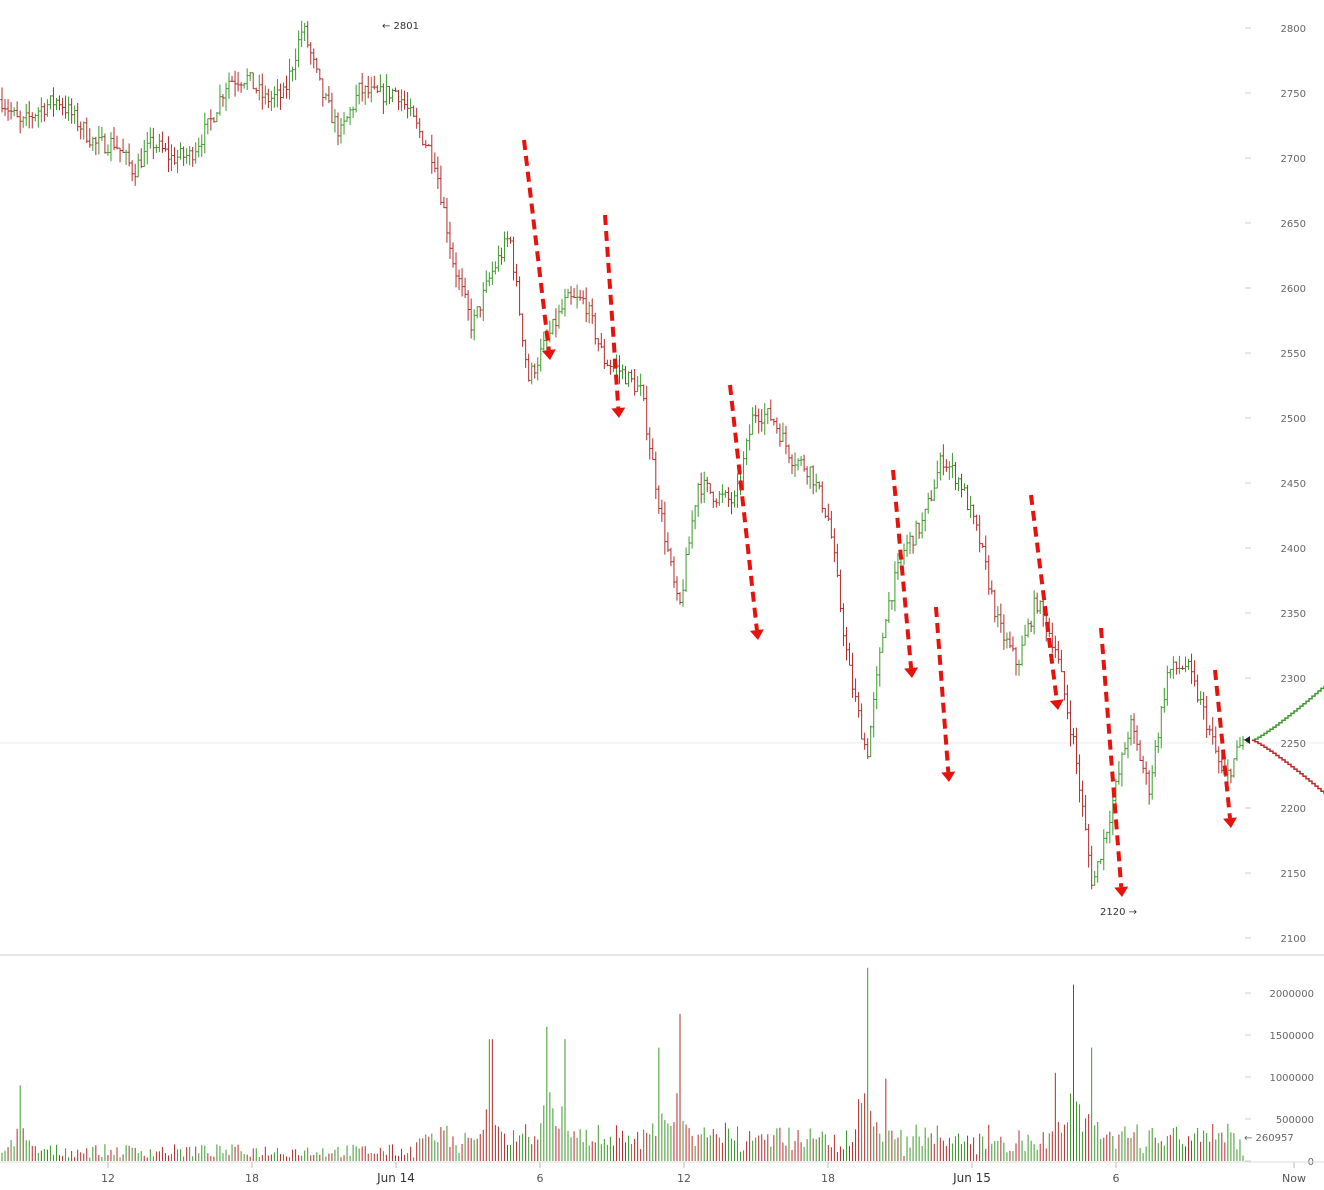 This screenshot has height=1190, width=1324. Describe the element at coordinates (1293, 94) in the screenshot. I see `y-tick-label: 2750` at that location.